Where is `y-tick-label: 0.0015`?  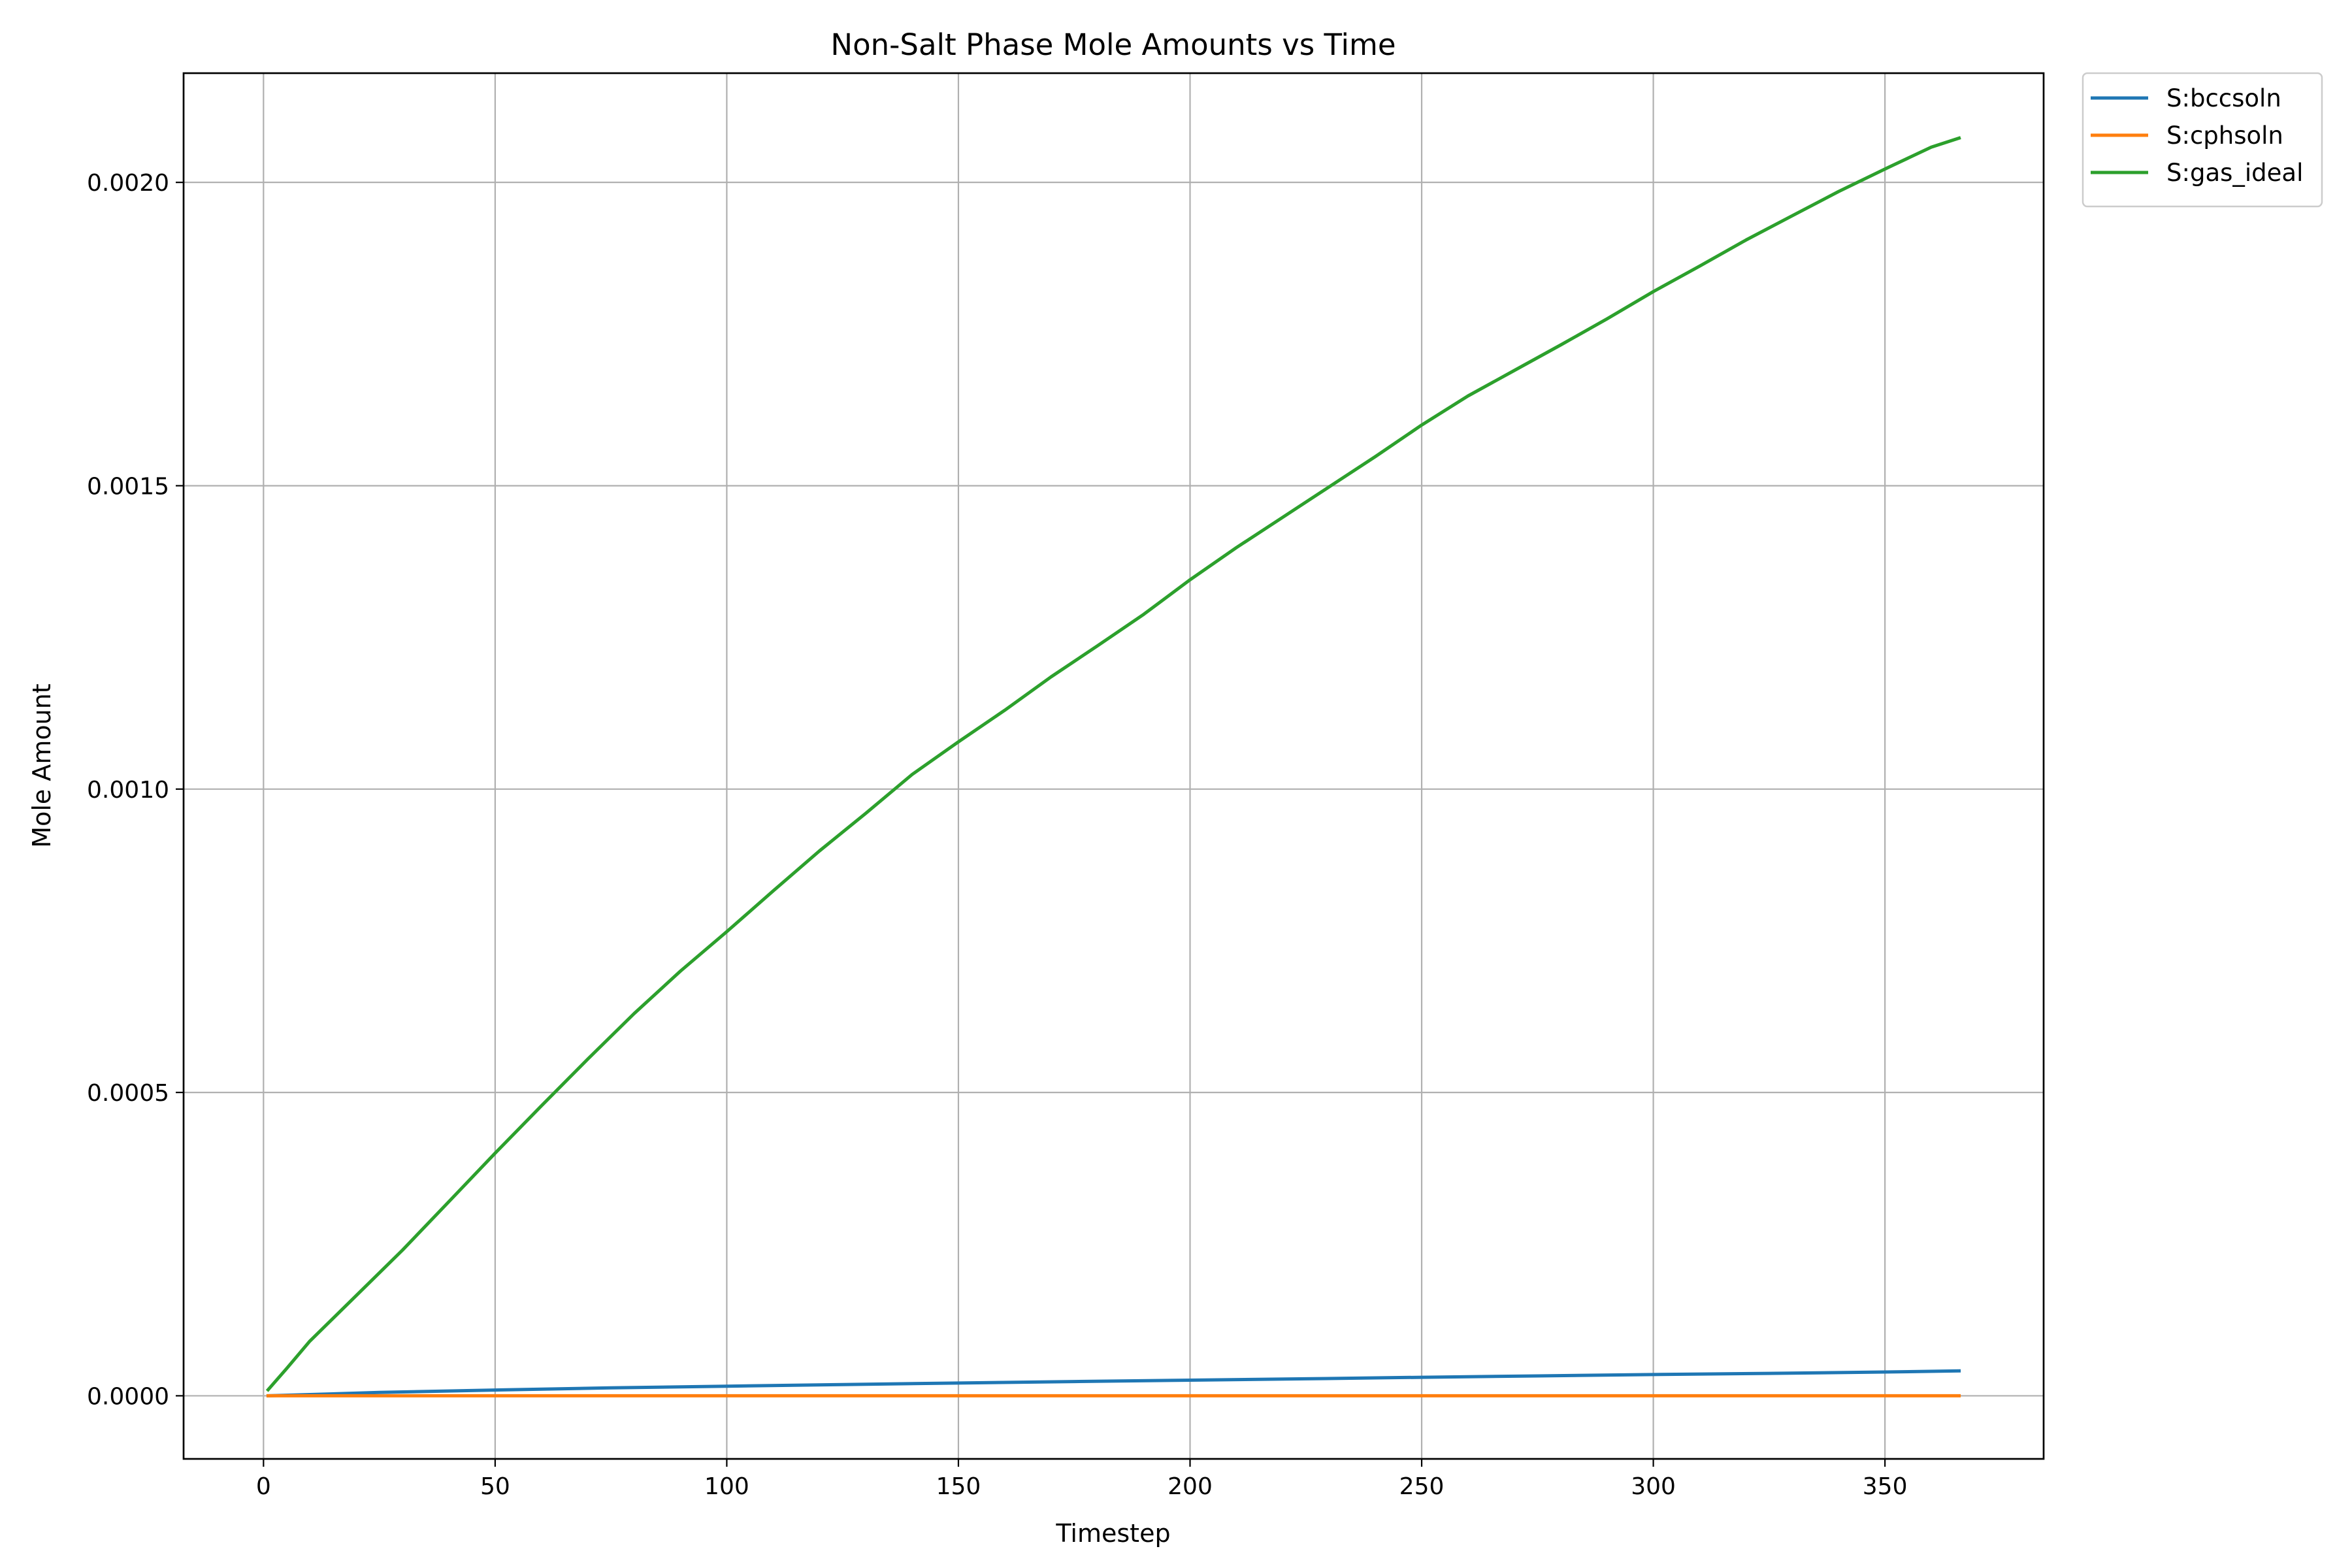 y-tick-label: 0.0015 is located at coordinates (128, 486).